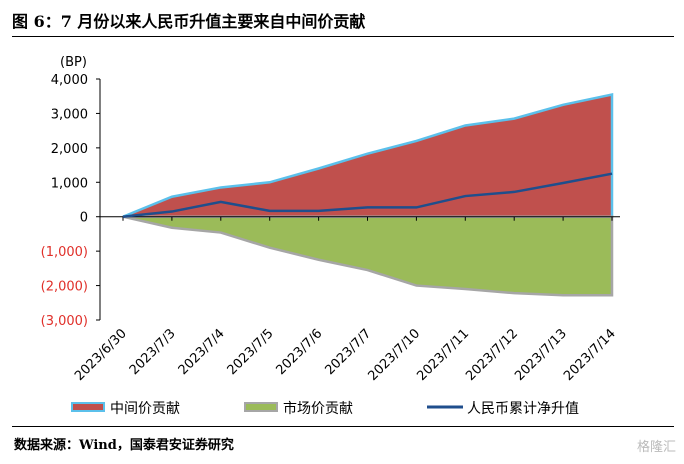 The image size is (684, 464). What do you see at coordinates (251, 352) in the screenshot?
I see `x-tick-label: 2023/7/5` at bounding box center [251, 352].